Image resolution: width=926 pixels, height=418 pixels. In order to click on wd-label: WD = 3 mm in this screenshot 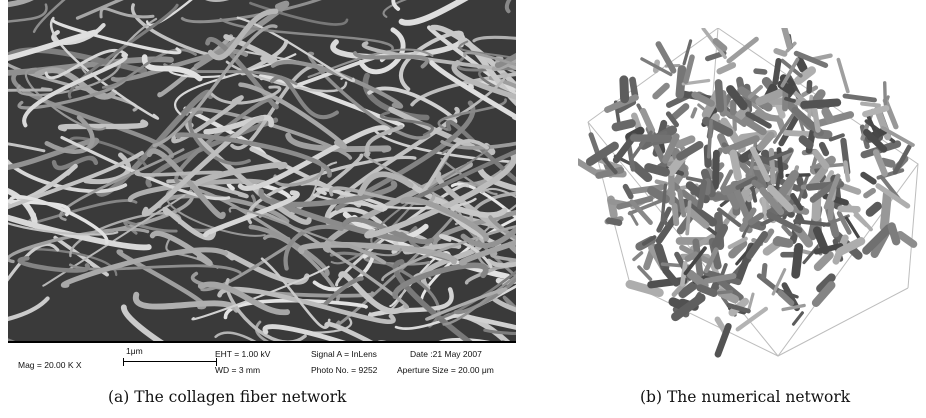, I will do `click(238, 370)`.